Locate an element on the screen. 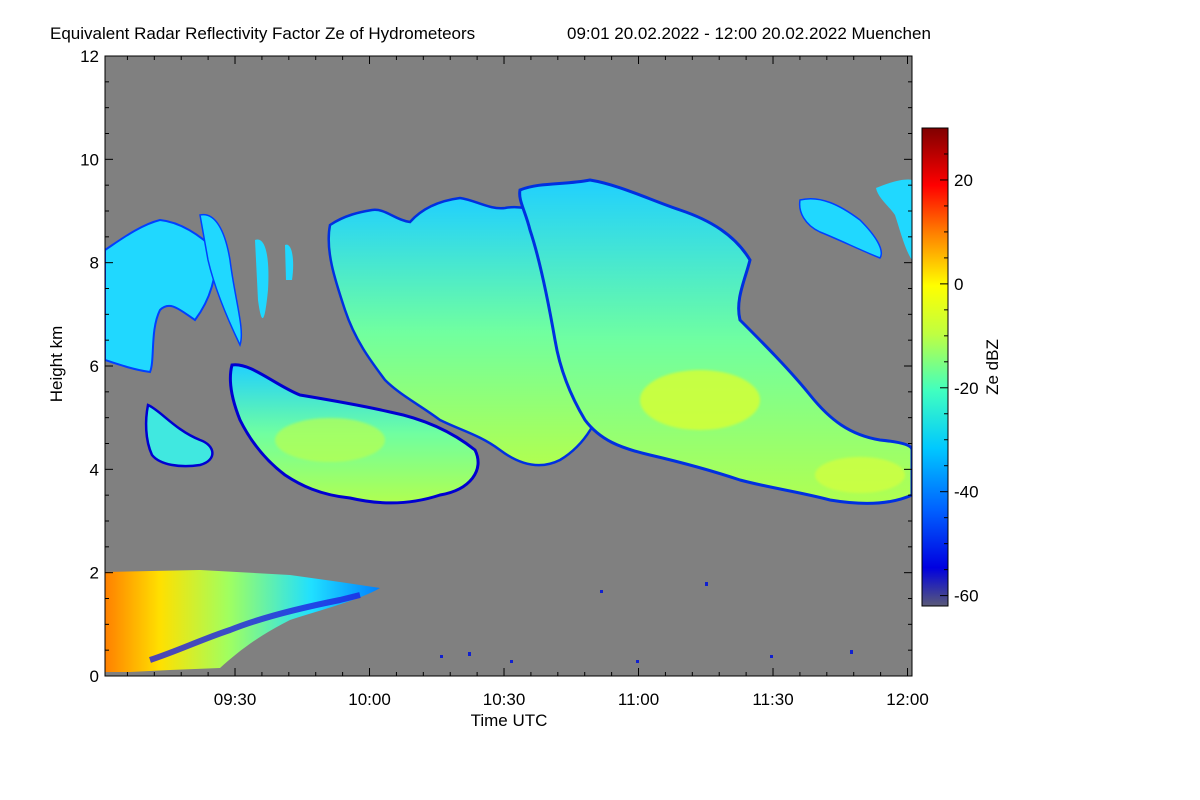 This screenshot has height=800, width=1200. y-tick-label: 4 is located at coordinates (94, 469).